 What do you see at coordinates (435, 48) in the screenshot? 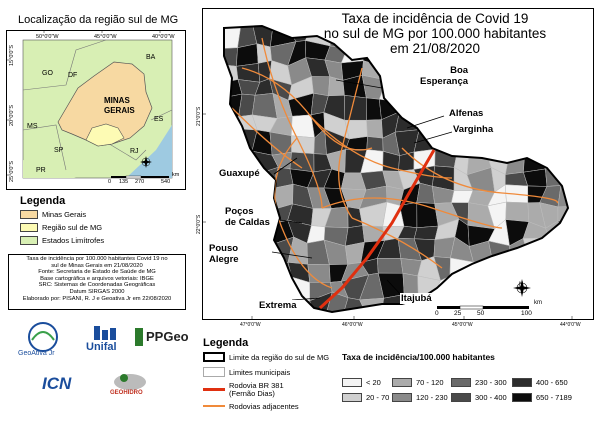
I see `map-title-line-3: em 21/08/2020` at bounding box center [435, 48].